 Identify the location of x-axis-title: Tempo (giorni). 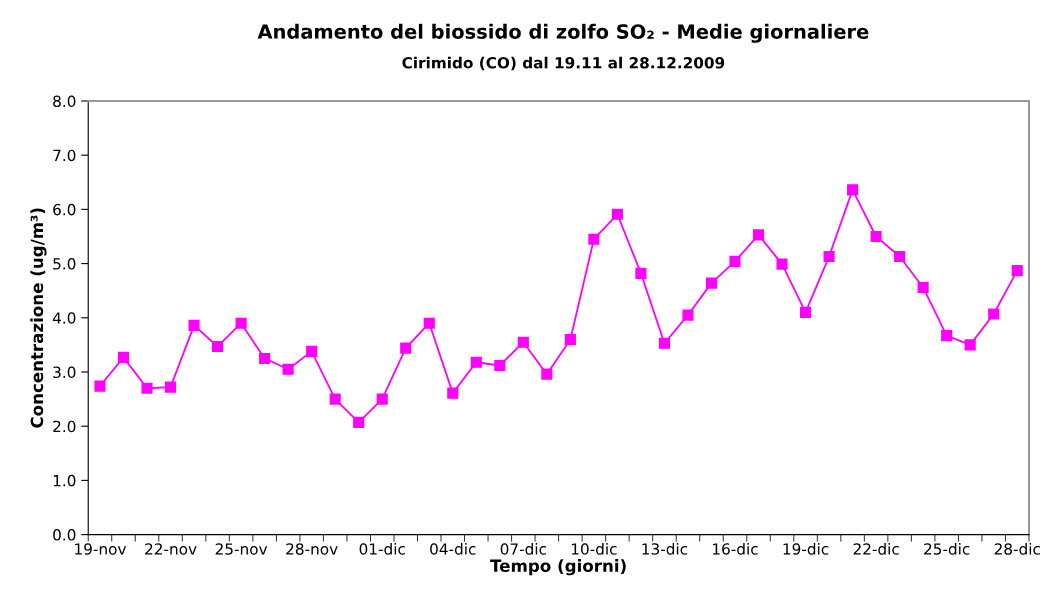
(558, 567).